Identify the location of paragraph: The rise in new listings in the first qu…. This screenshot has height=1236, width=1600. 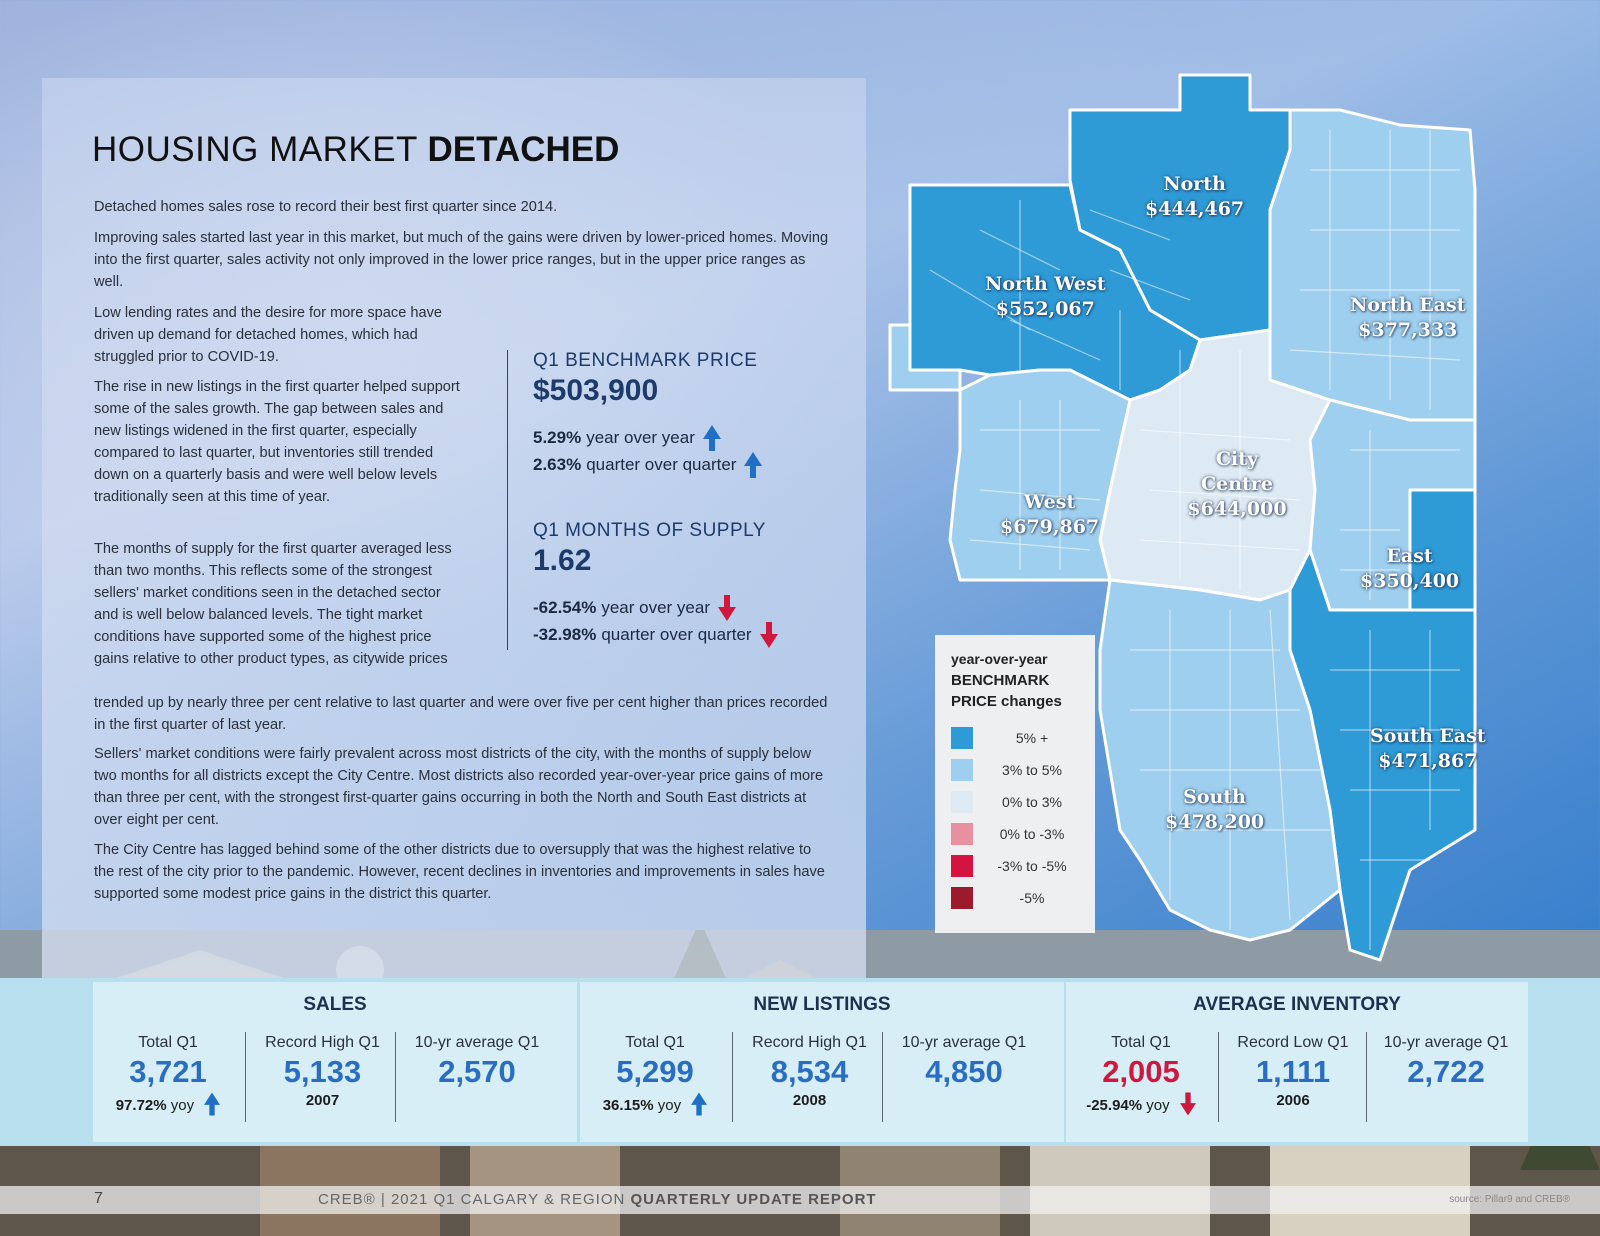
(277, 442).